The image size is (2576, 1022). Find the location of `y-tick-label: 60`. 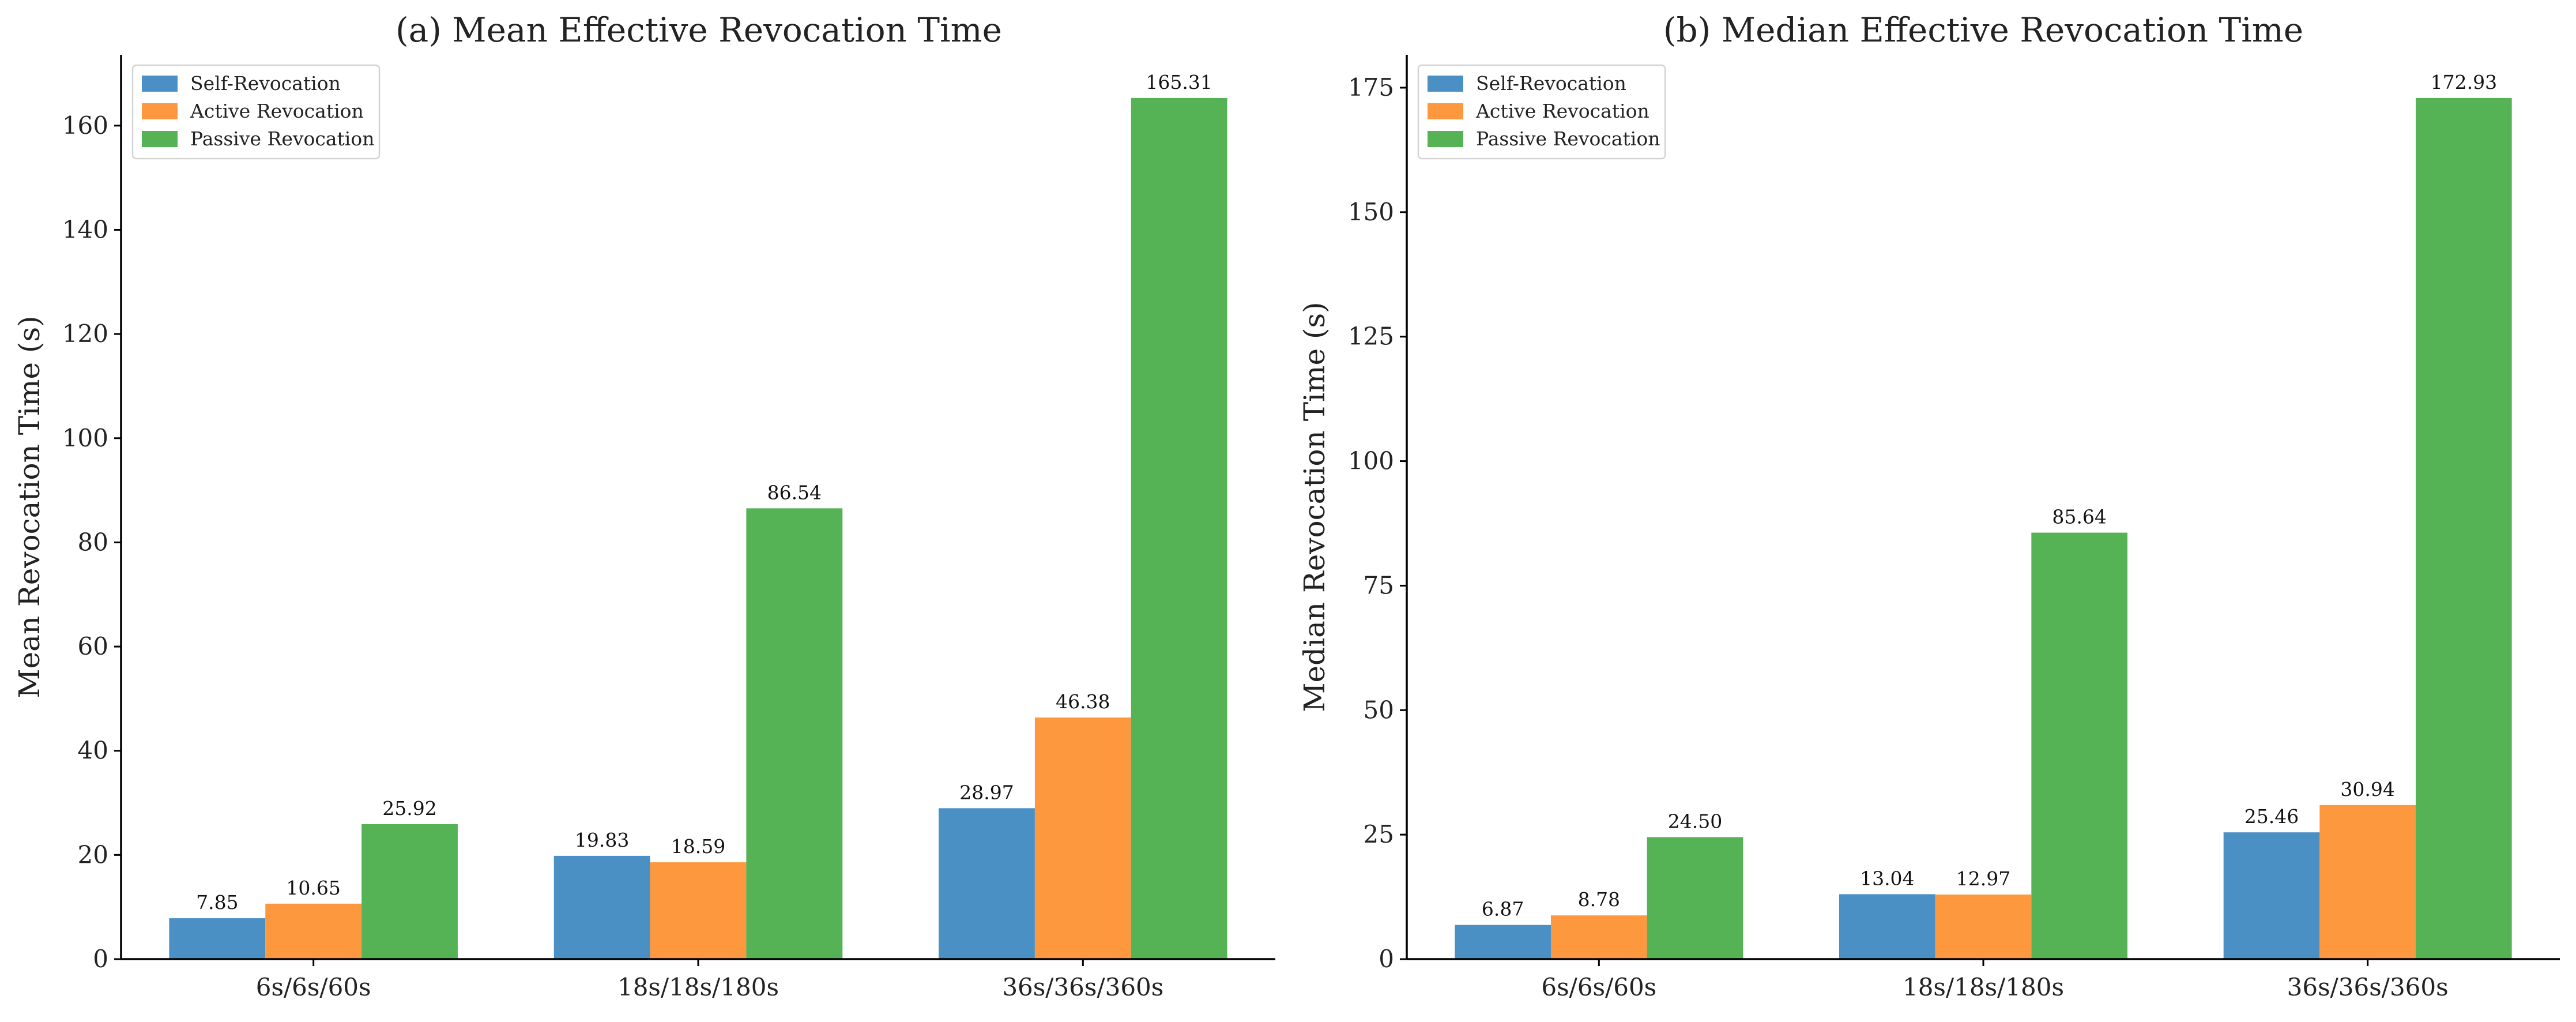

y-tick-label: 60 is located at coordinates (93, 646).